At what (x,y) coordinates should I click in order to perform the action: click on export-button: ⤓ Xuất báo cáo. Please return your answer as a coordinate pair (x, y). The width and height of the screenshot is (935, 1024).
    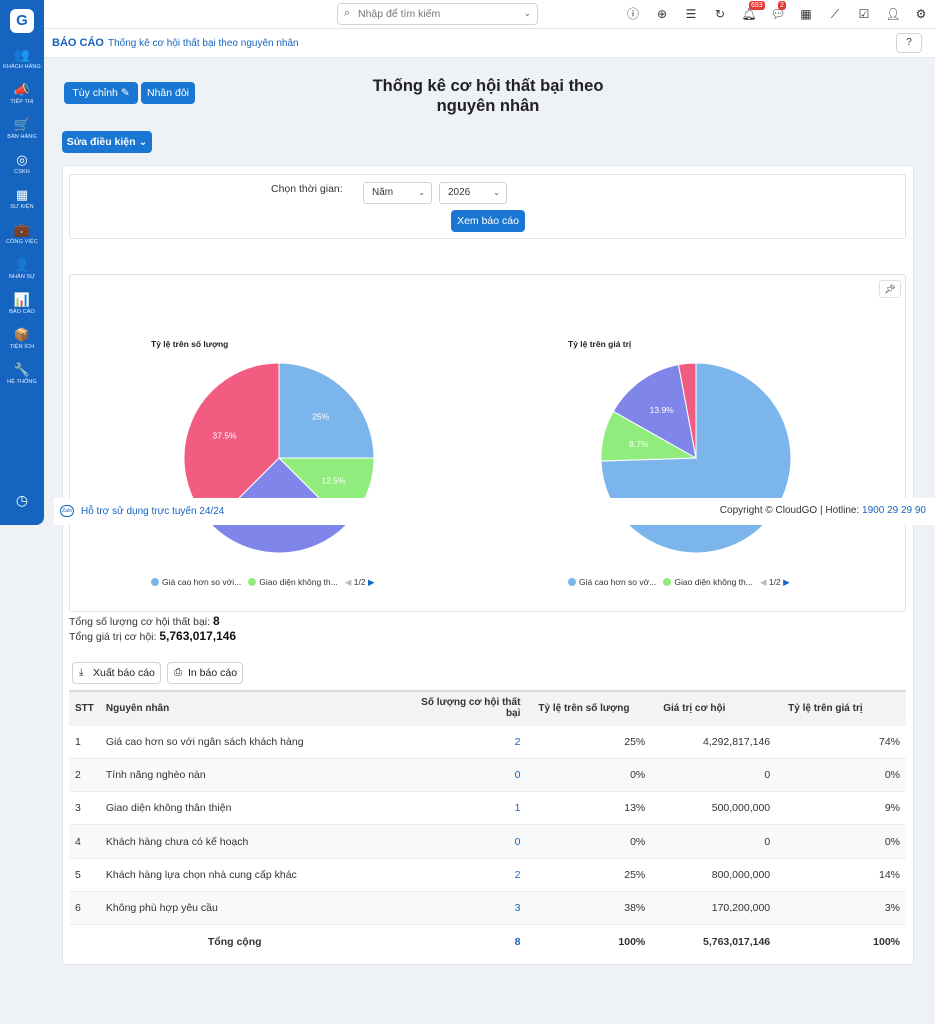
    Looking at the image, I should click on (116, 673).